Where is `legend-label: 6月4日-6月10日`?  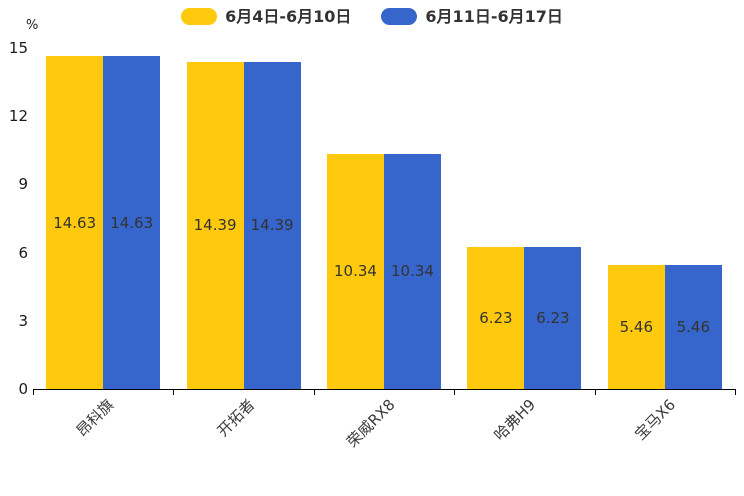
legend-label: 6月4日-6月10日 is located at coordinates (288, 16).